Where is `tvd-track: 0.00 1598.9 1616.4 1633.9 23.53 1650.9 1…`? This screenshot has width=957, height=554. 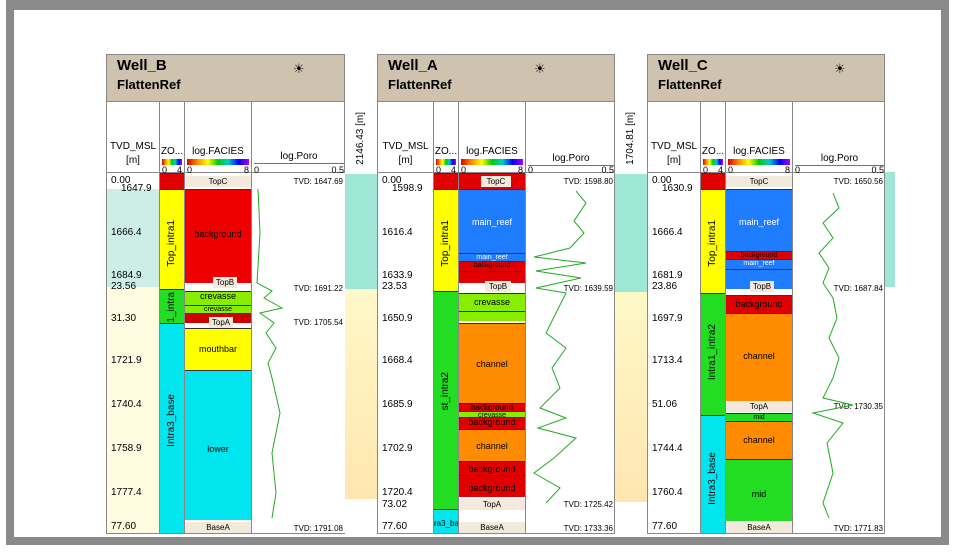
tvd-track: 0.00 1598.9 1616.4 1633.9 23.53 1650.9 1… is located at coordinates (406, 353).